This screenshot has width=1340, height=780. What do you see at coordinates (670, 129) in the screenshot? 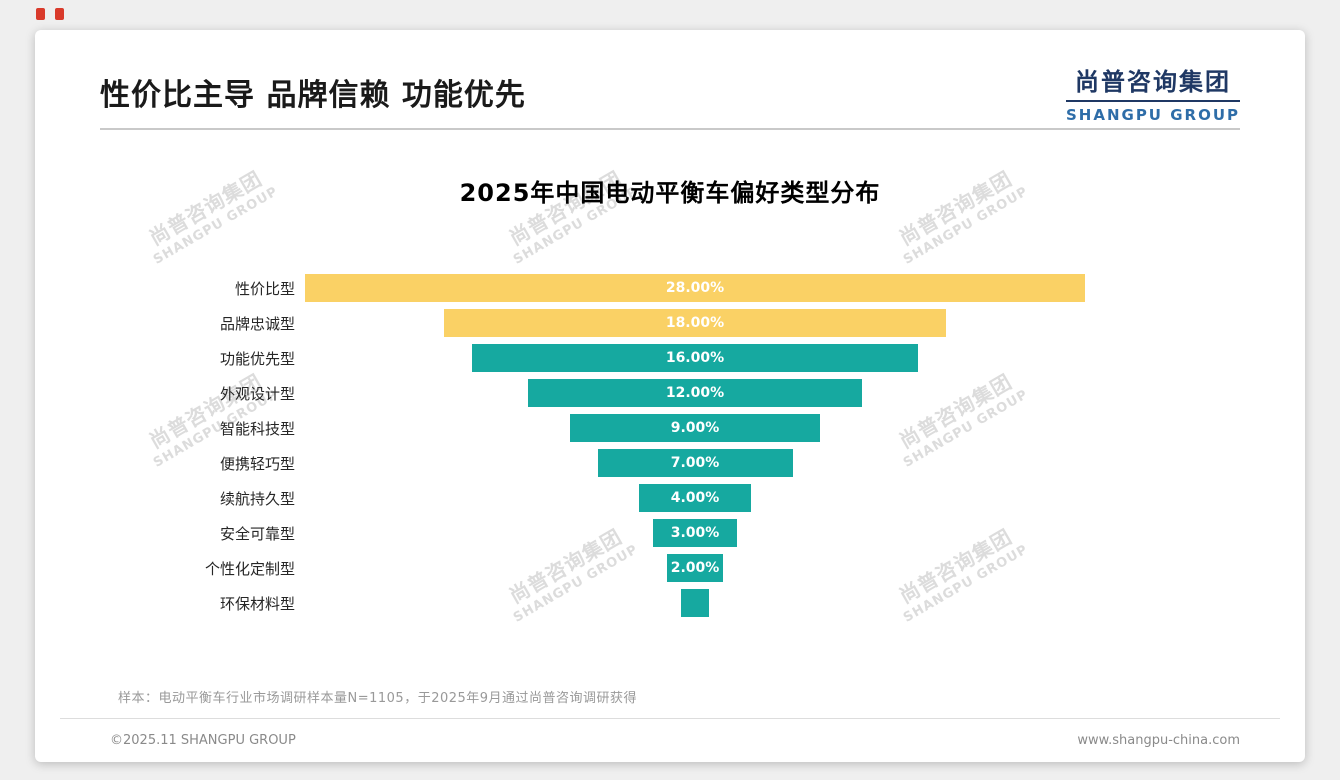
I see `header-divider` at bounding box center [670, 129].